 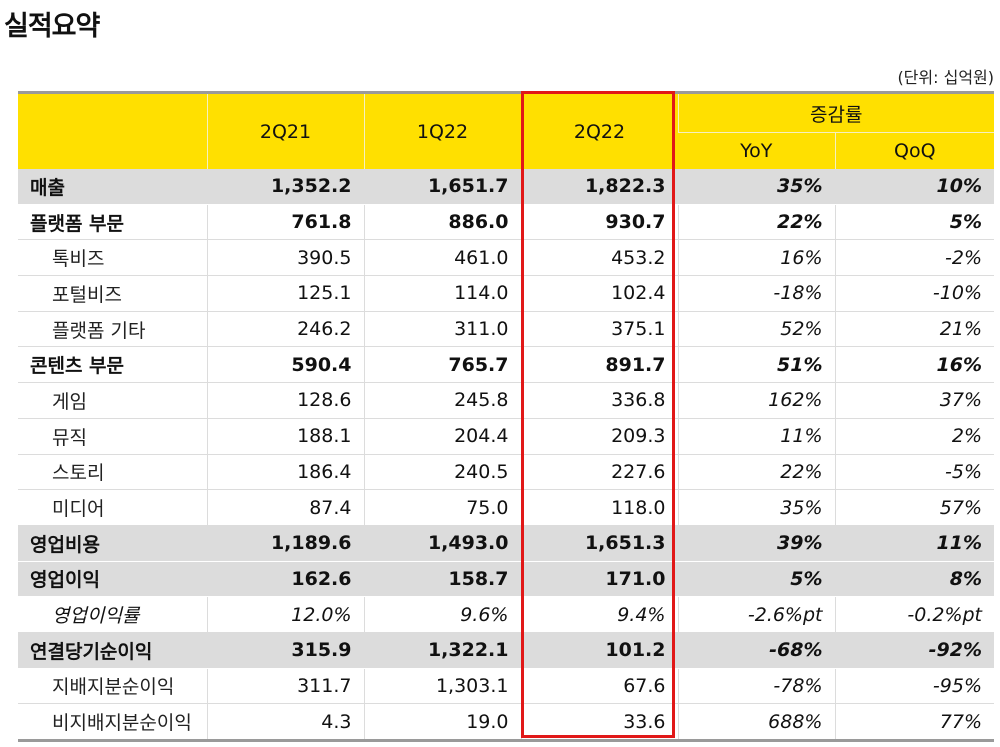 I want to click on cell-2q22: 453.2, so click(x=599, y=258).